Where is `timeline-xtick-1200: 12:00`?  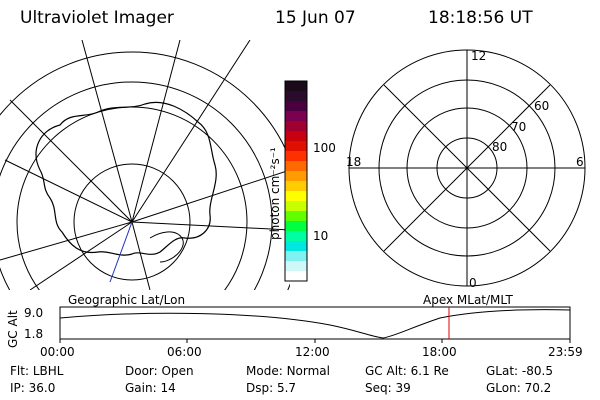
timeline-xtick-1200: 12:00 is located at coordinates (312, 352).